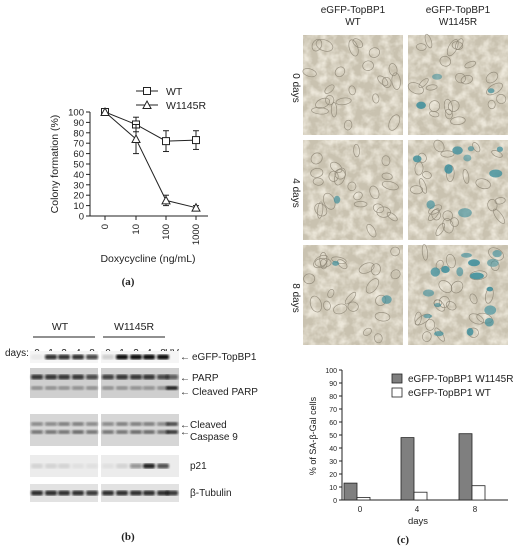  Describe the element at coordinates (104, 357) in the screenshot. I see `strip-egfp-topbp1` at that location.